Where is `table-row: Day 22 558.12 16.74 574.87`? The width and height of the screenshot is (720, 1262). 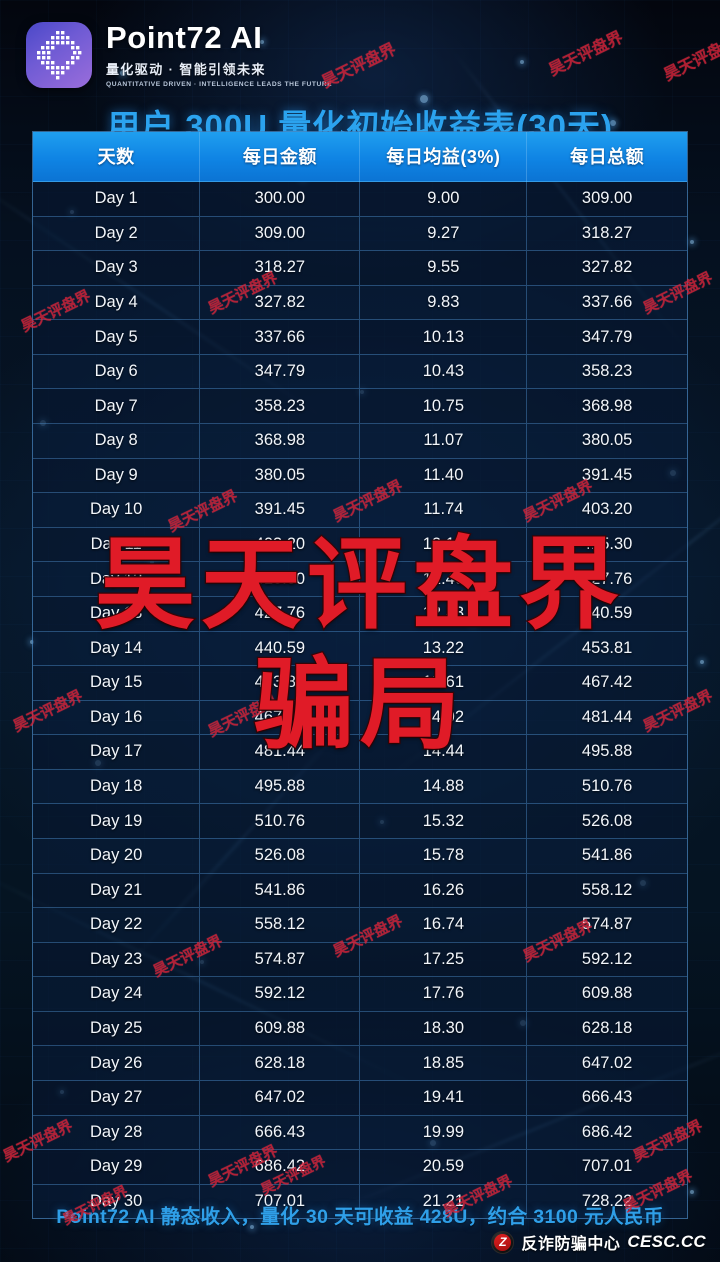
table-row: Day 22 558.12 16.74 574.87 is located at coordinates (360, 925).